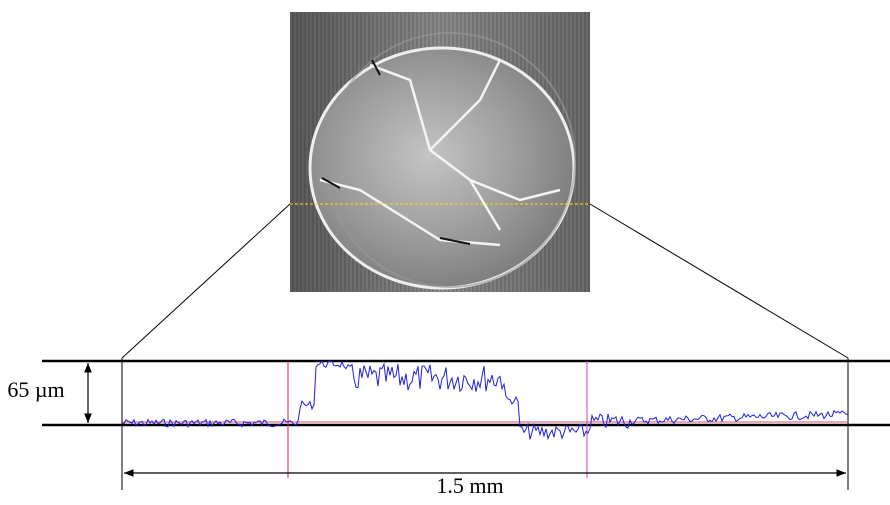 This screenshot has width=890, height=505. What do you see at coordinates (485, 400) in the screenshot?
I see `height-profile` at bounding box center [485, 400].